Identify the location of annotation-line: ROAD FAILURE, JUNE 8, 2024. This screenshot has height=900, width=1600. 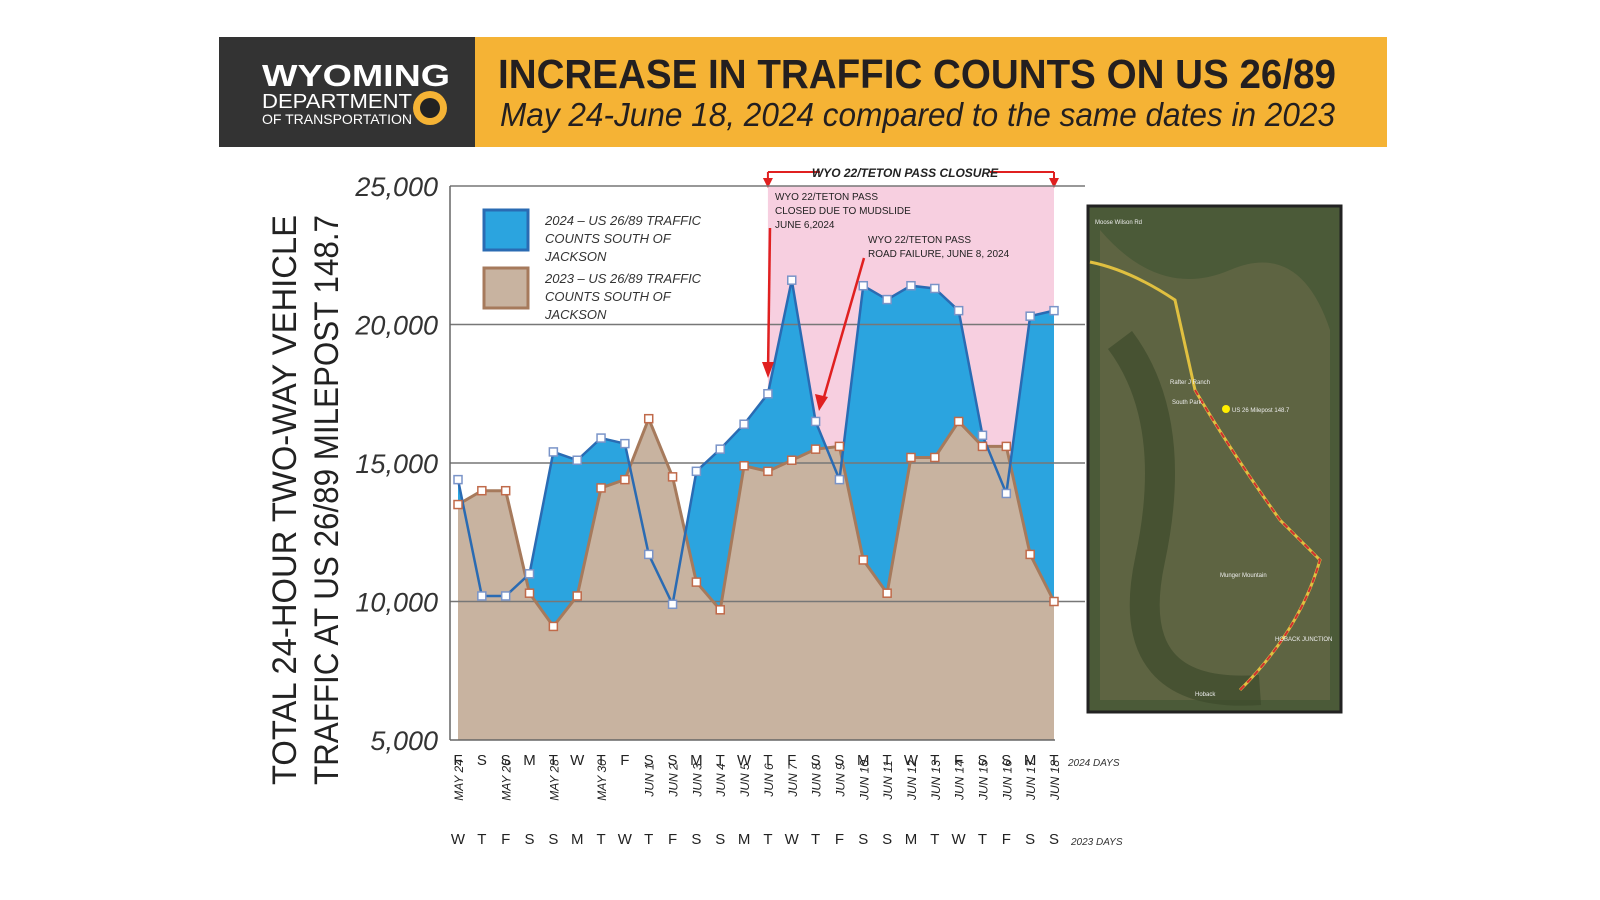
(939, 254).